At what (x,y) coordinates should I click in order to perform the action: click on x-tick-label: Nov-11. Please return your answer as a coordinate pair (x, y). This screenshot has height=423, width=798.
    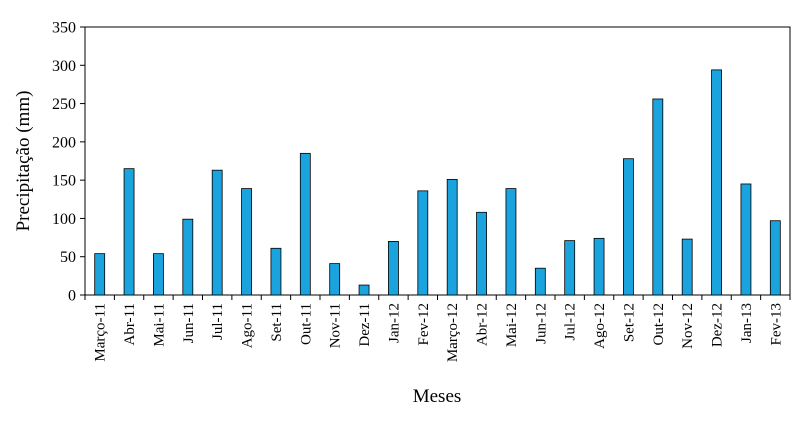
    Looking at the image, I should click on (336, 325).